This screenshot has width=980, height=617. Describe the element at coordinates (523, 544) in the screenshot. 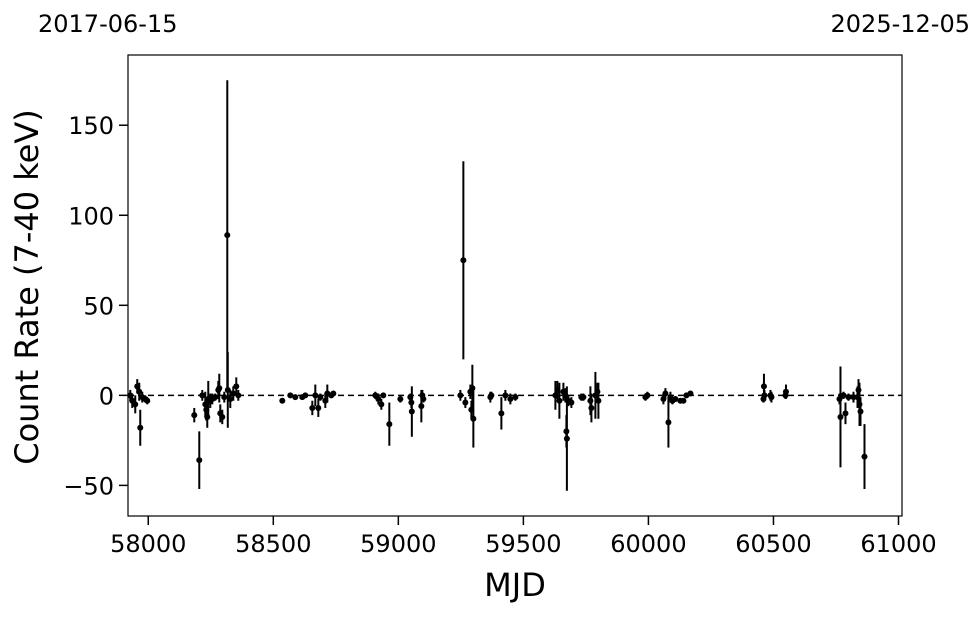

I see `x-tick-label: 59500` at that location.